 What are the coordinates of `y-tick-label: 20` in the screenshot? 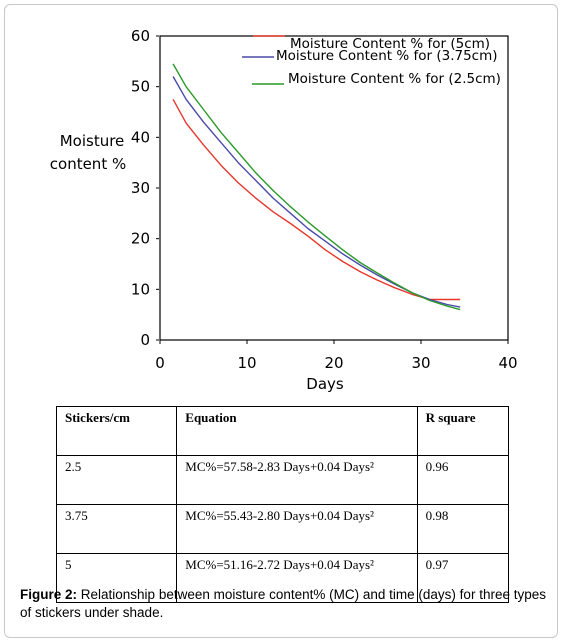 It's located at (140, 239).